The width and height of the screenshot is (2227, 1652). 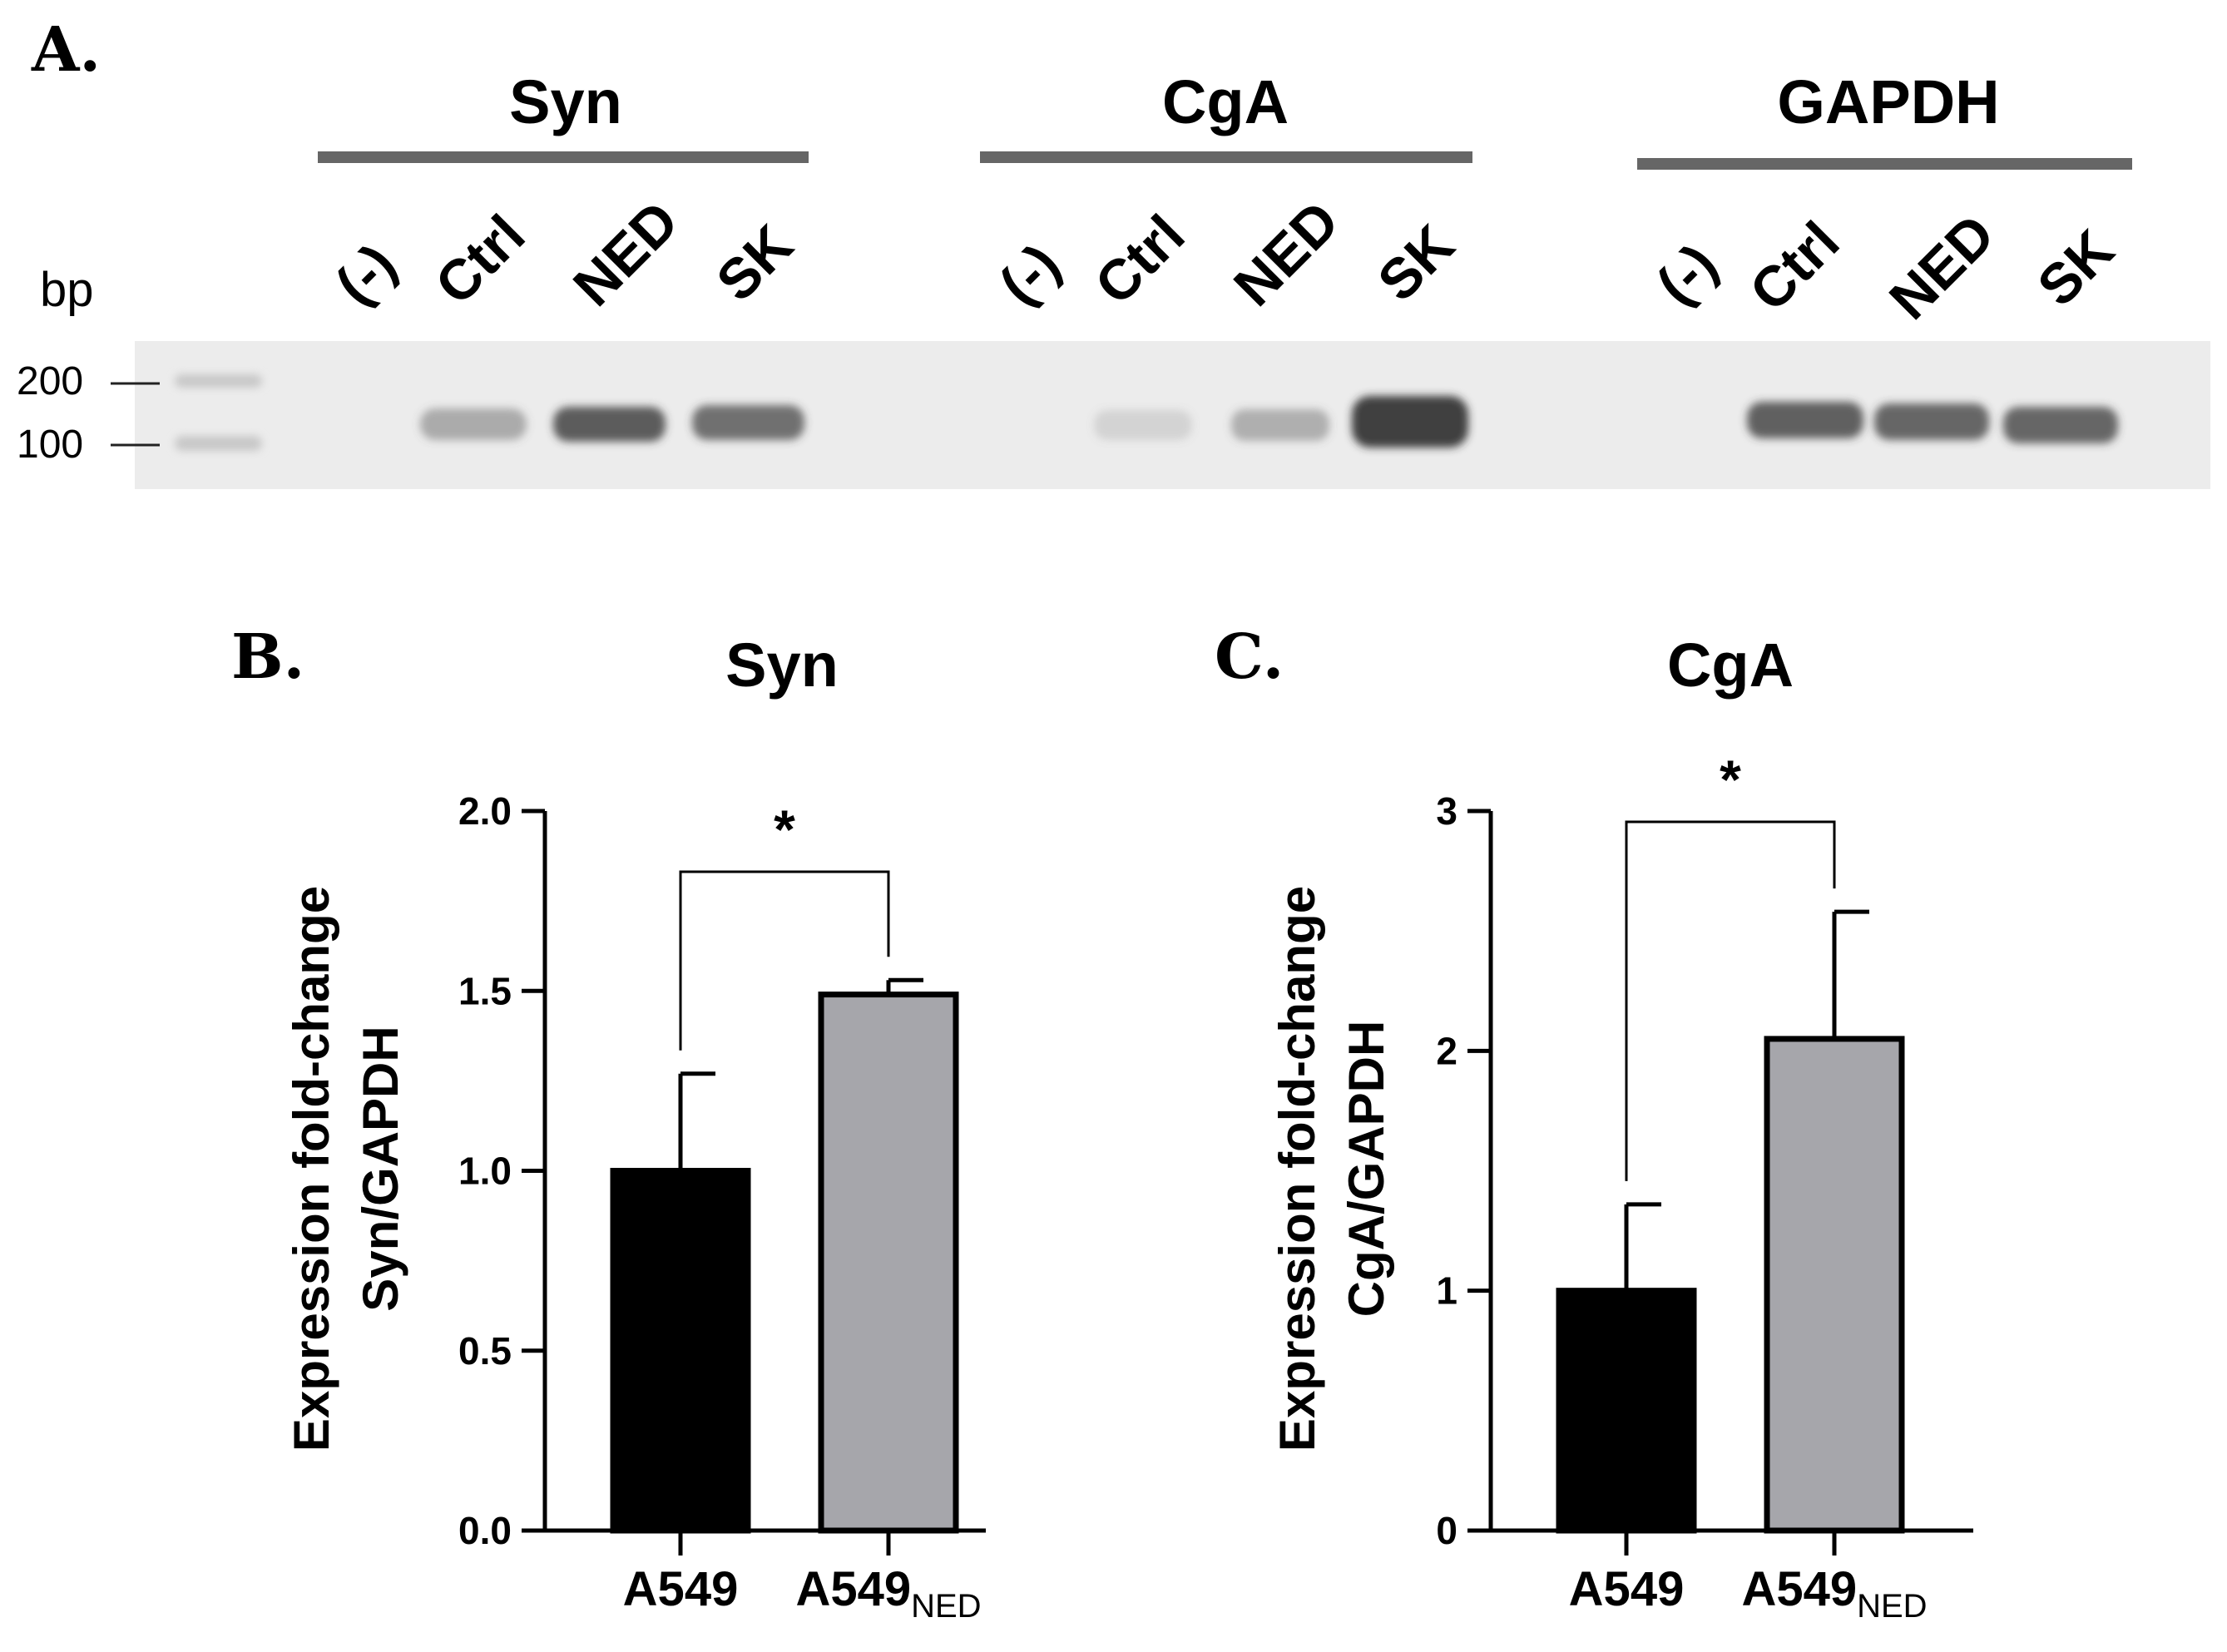 I want to click on gel-band-syn-ctrl, so click(x=473, y=424).